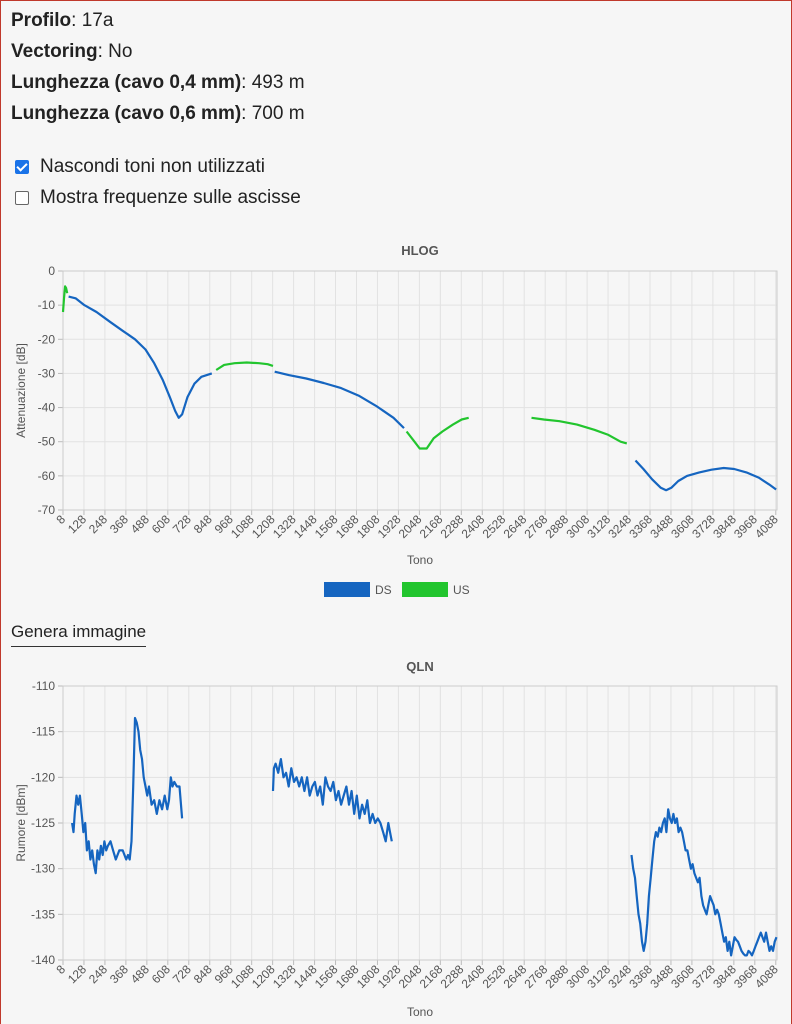 The height and width of the screenshot is (1024, 792). I want to click on y-tick-label: 0, so click(51, 271).